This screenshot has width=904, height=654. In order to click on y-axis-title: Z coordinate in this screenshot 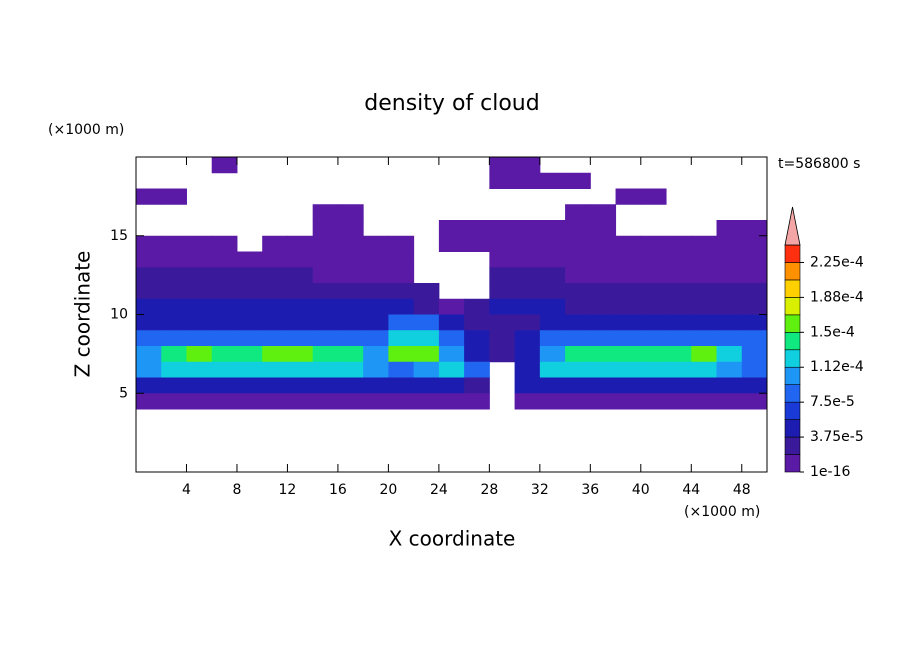, I will do `click(83, 314)`.